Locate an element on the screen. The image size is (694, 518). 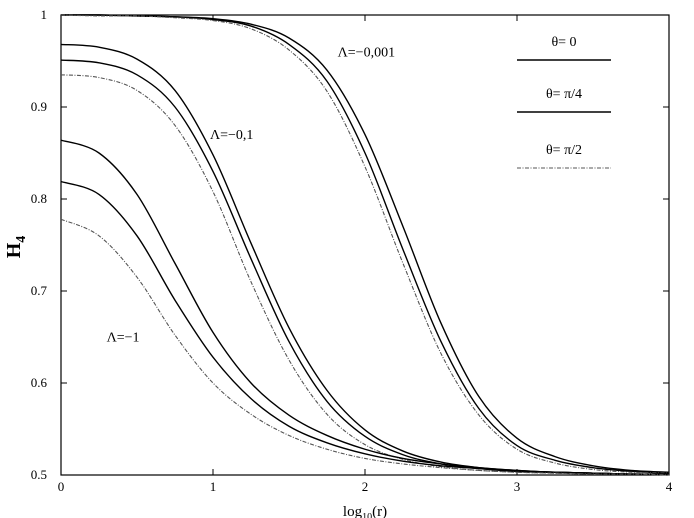
legend-label: θ= π/2 is located at coordinates (564, 150).